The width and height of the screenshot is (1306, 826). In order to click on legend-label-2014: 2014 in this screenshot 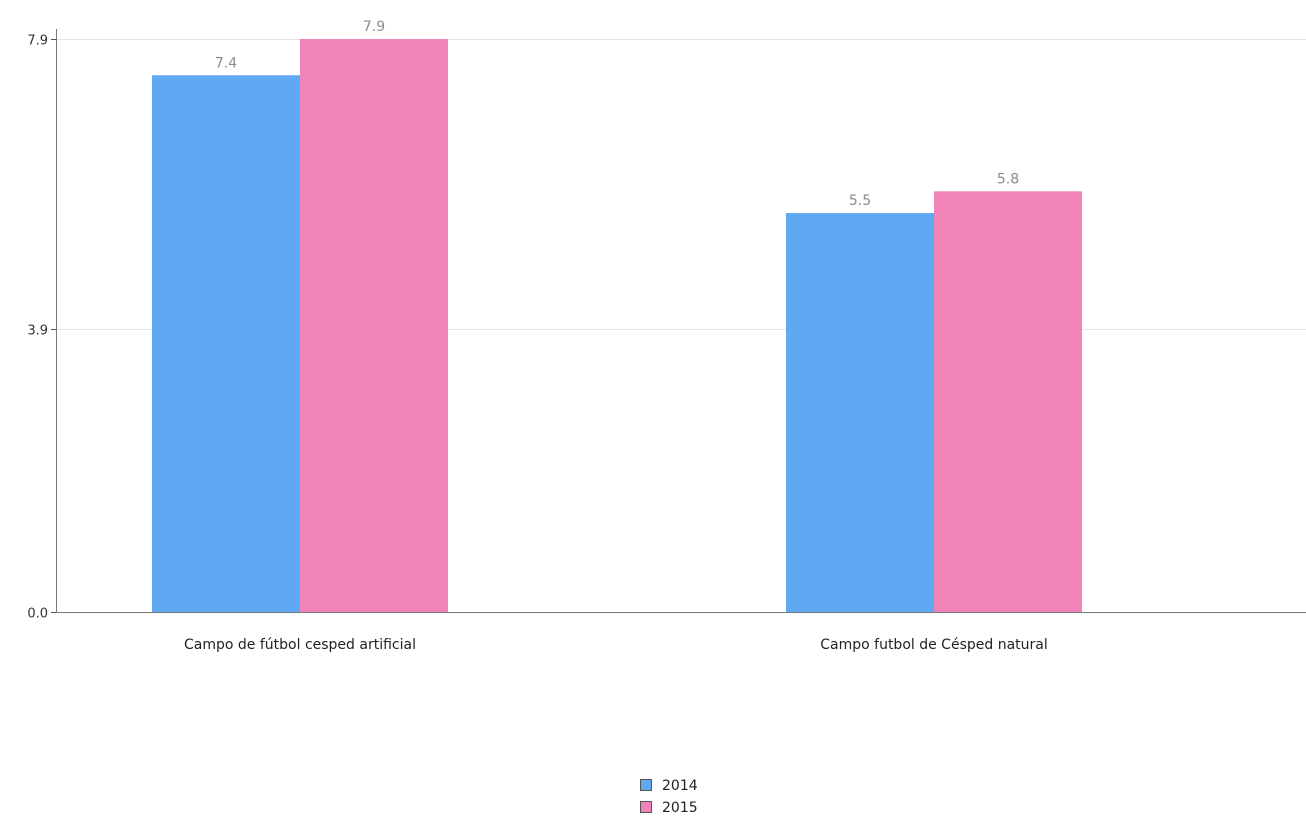, I will do `click(680, 786)`.